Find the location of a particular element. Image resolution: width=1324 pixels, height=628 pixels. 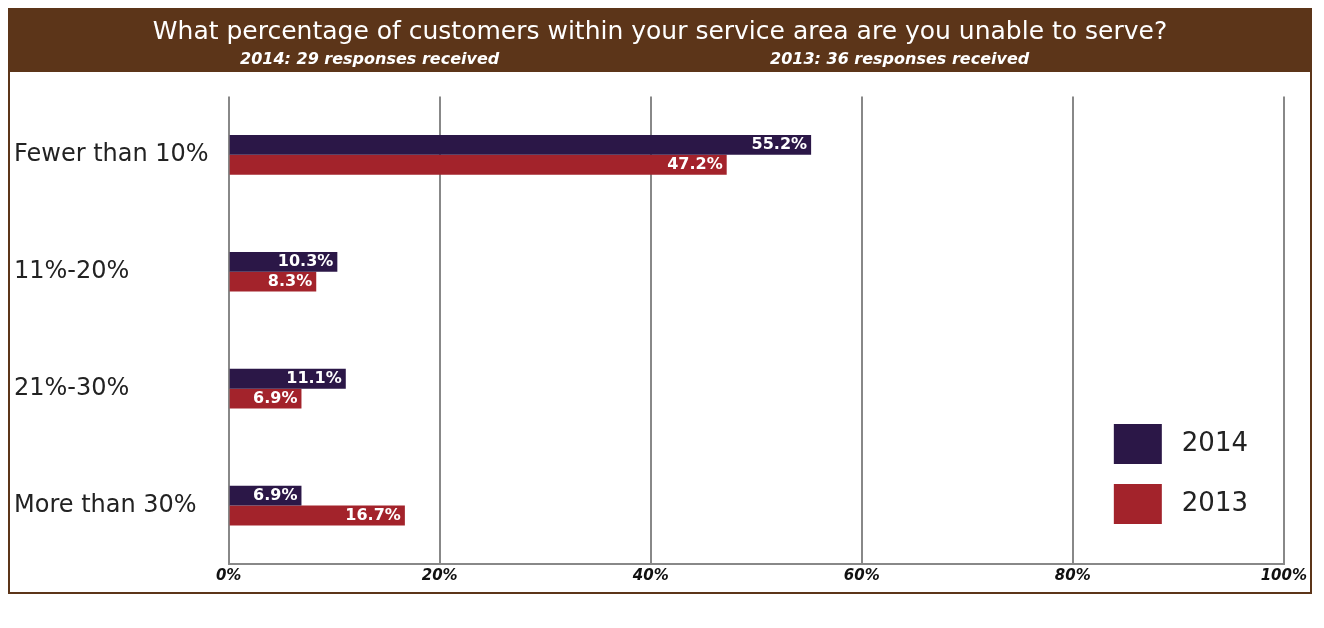

legend-label: 2014 is located at coordinates (1214, 441).